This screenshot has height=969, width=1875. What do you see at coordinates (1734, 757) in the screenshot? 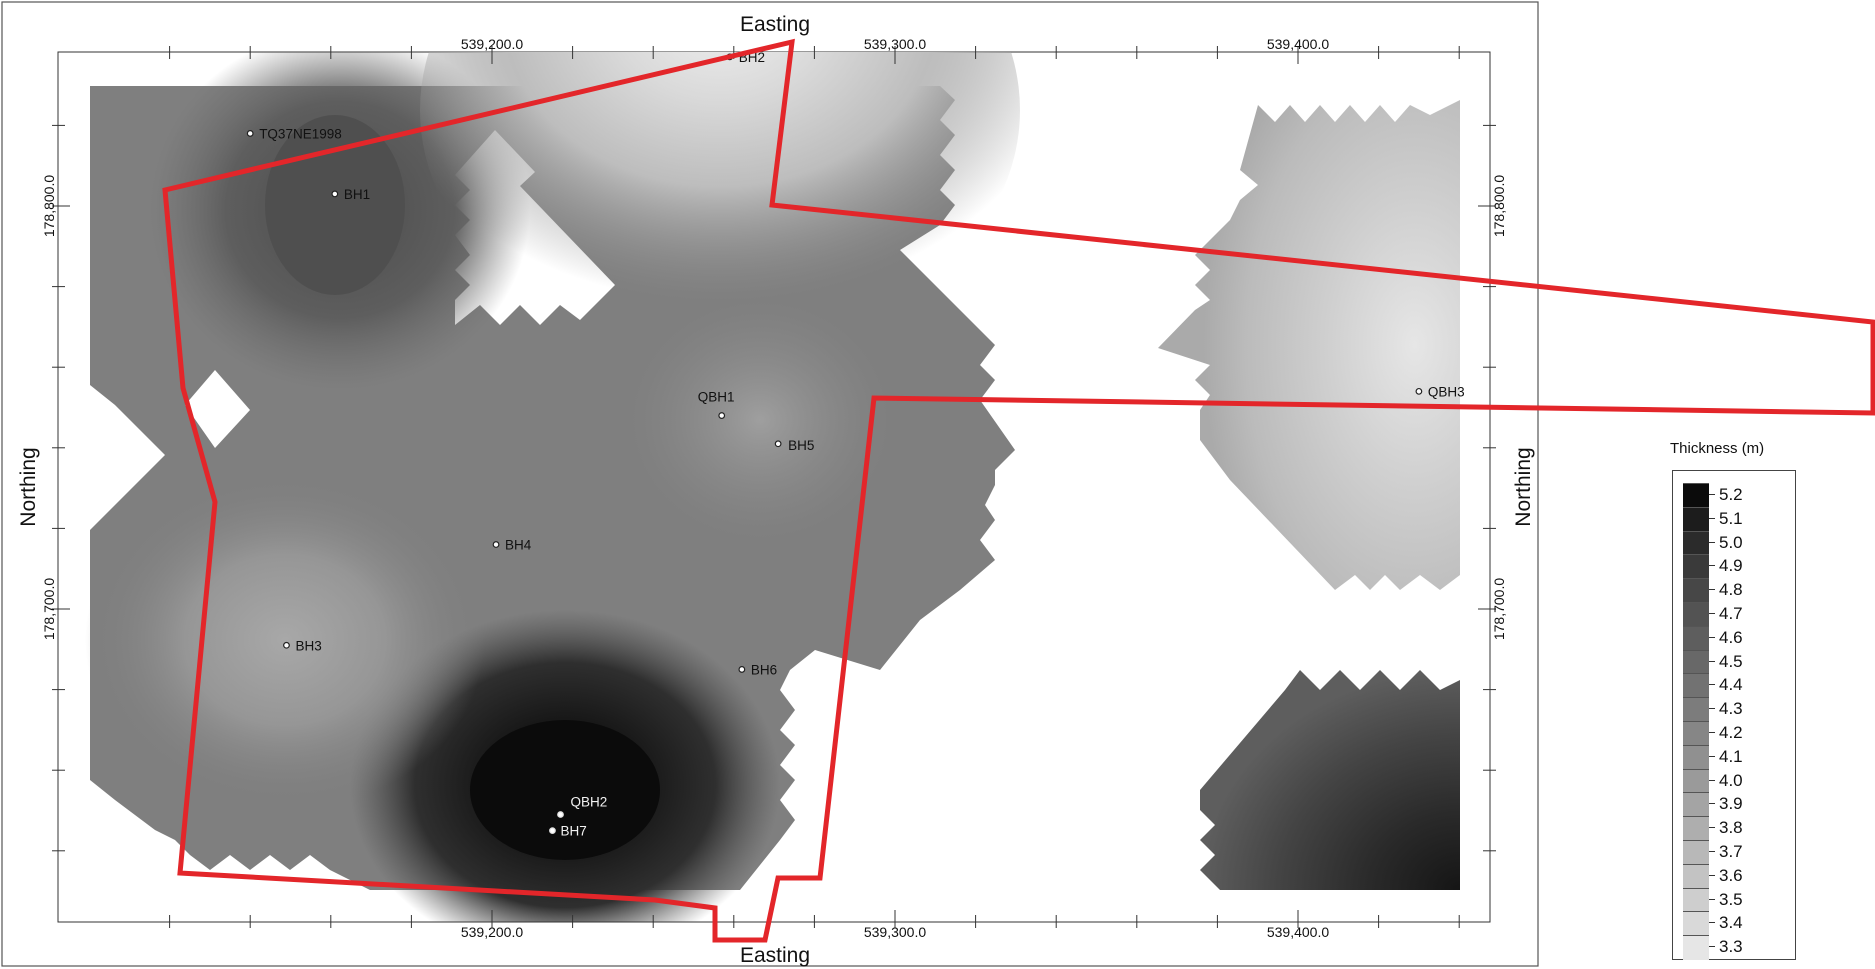
I see `legend-item: 4.1` at bounding box center [1734, 757].